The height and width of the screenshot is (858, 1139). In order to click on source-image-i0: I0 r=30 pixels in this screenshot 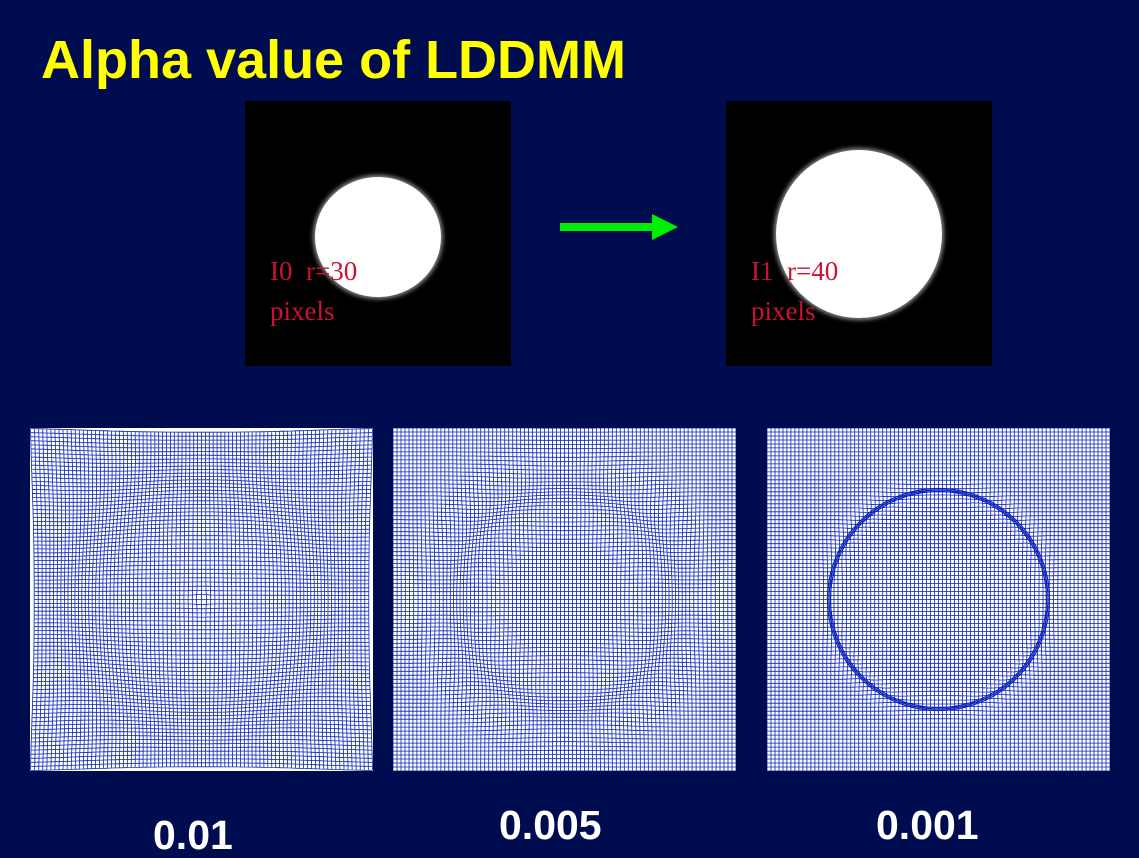, I will do `click(378, 233)`.